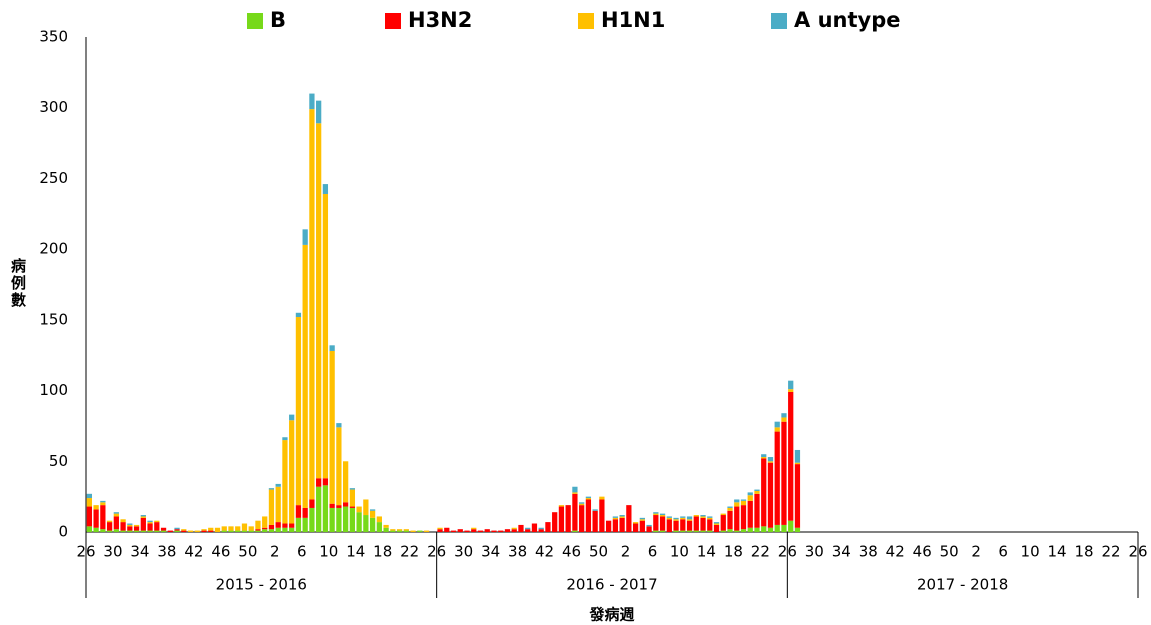 Image resolution: width=1151 pixels, height=625 pixels. Describe the element at coordinates (255, 21) in the screenshot. I see `legend-swatch` at that location.